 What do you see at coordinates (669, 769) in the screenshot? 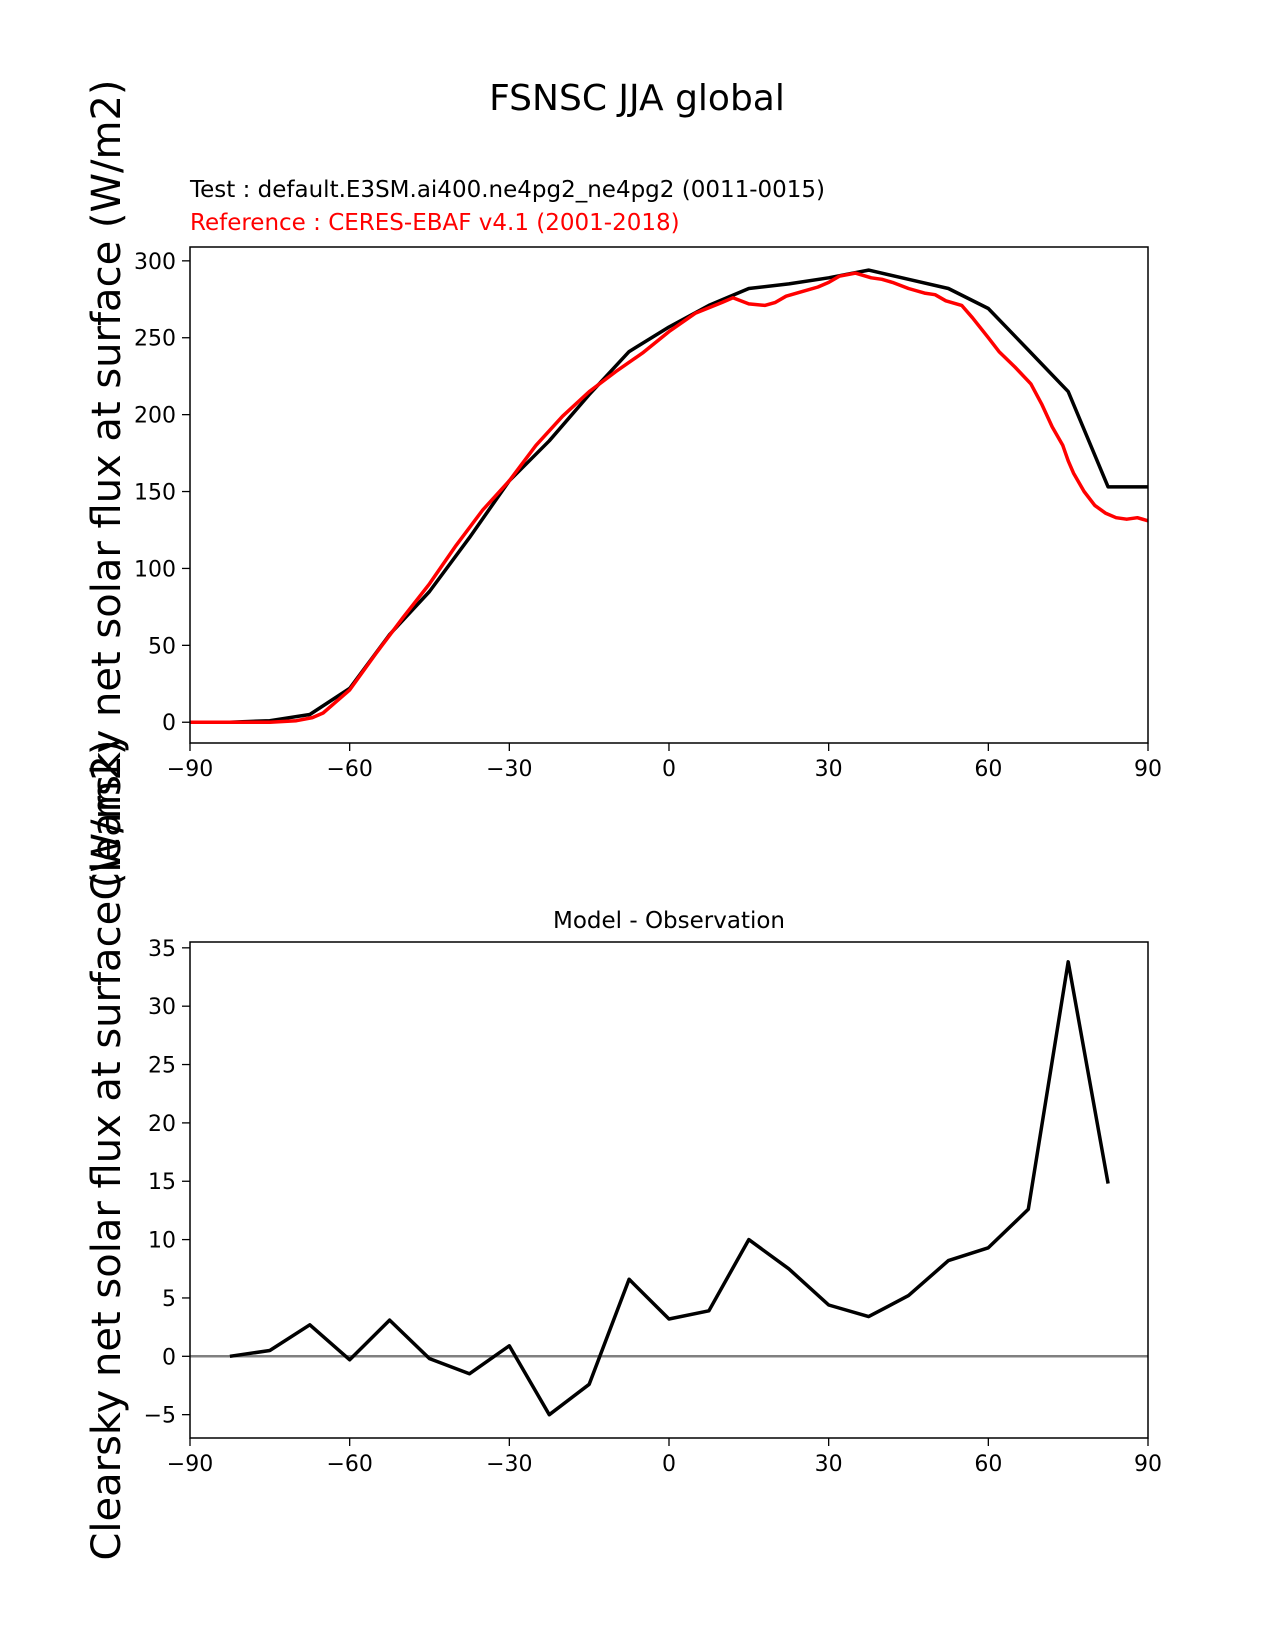
I see `top-x-tick-label: 0` at bounding box center [669, 769].